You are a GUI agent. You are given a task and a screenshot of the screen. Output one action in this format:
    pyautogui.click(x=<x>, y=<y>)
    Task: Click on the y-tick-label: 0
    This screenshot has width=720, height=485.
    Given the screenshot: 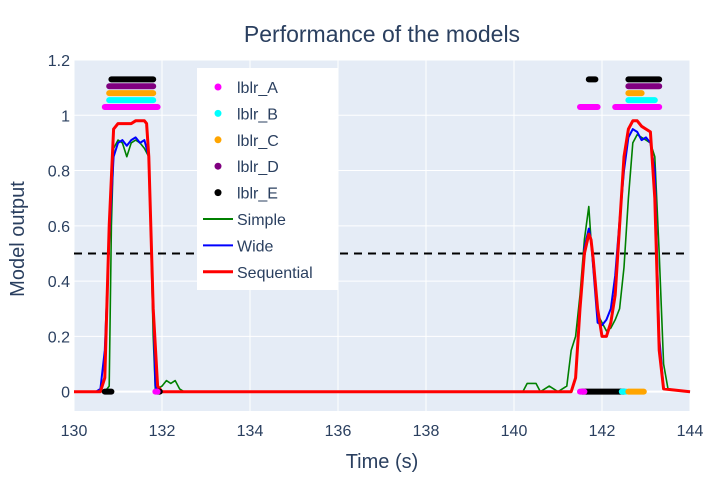 What is the action you would take?
    pyautogui.click(x=65, y=393)
    